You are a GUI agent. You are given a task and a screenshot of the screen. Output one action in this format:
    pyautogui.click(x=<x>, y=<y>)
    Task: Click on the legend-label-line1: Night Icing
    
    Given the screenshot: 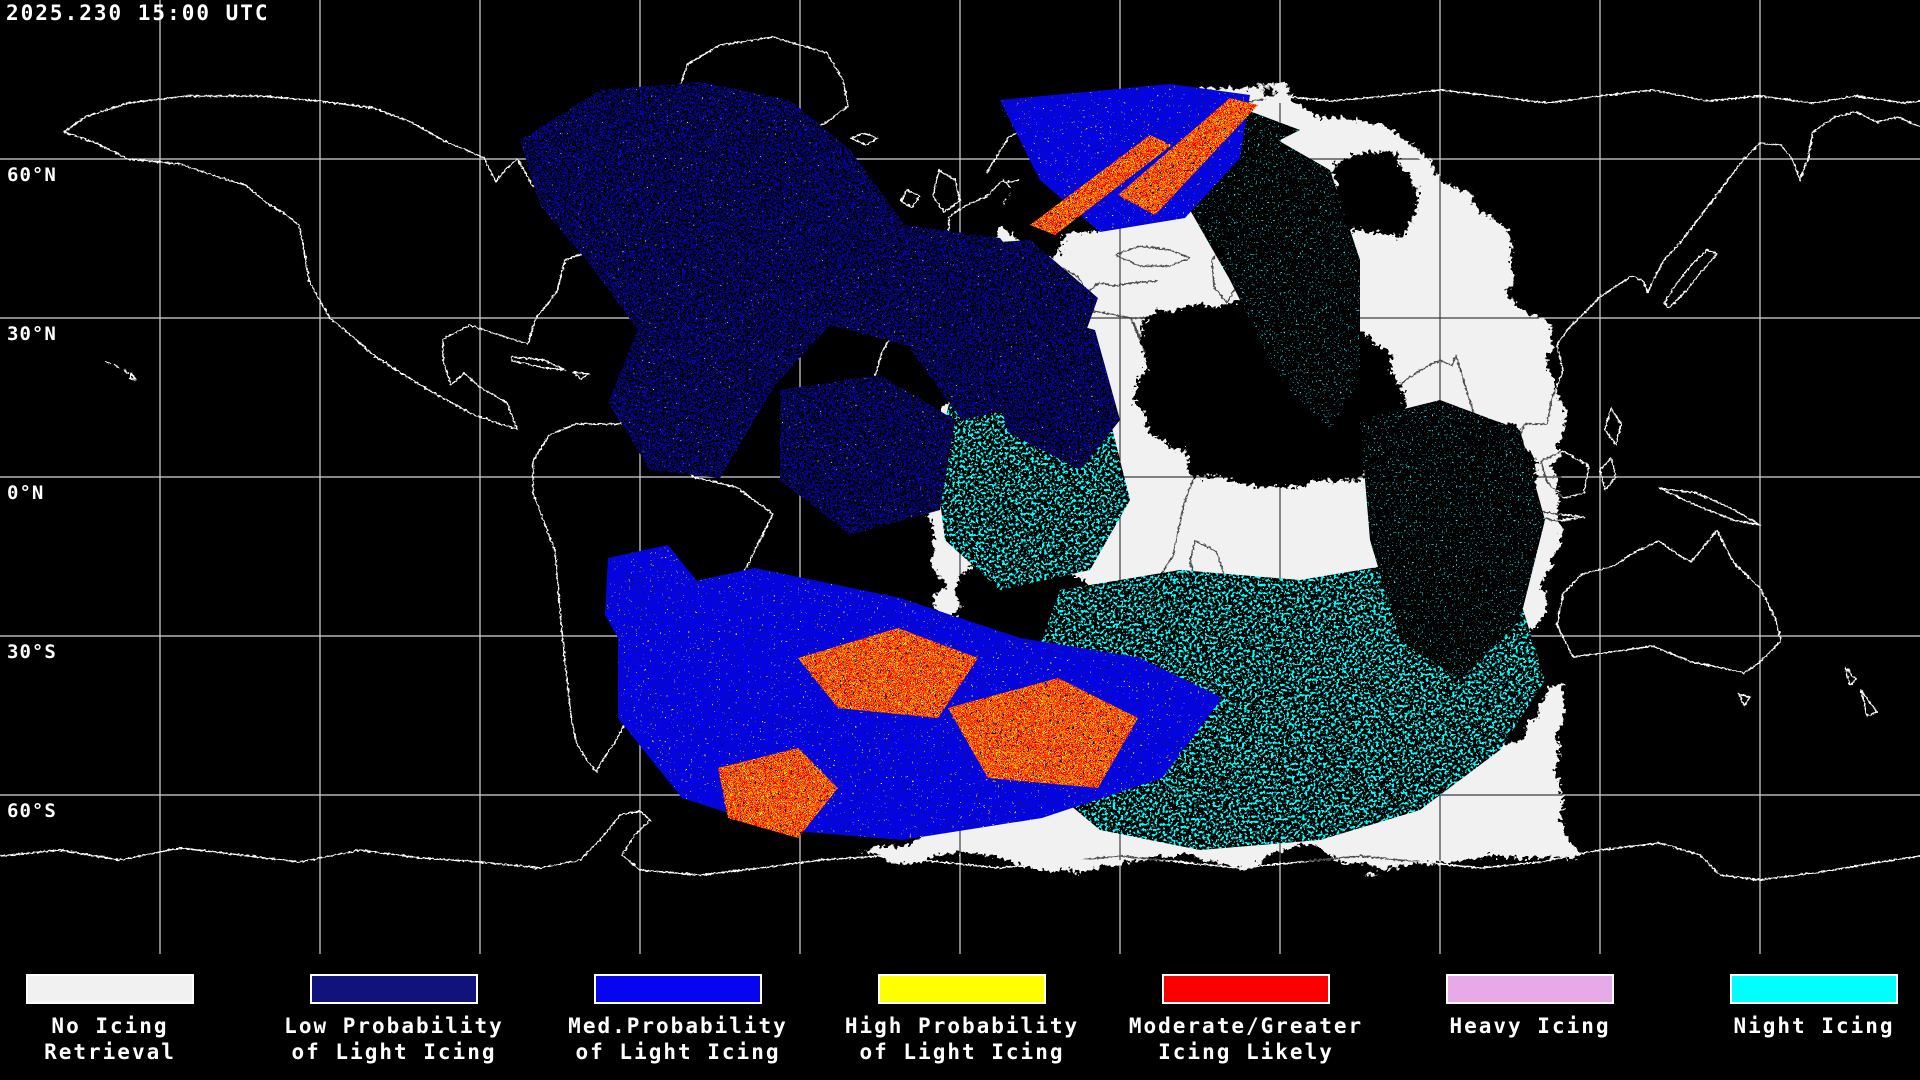 What is the action you would take?
    pyautogui.click(x=1814, y=1026)
    